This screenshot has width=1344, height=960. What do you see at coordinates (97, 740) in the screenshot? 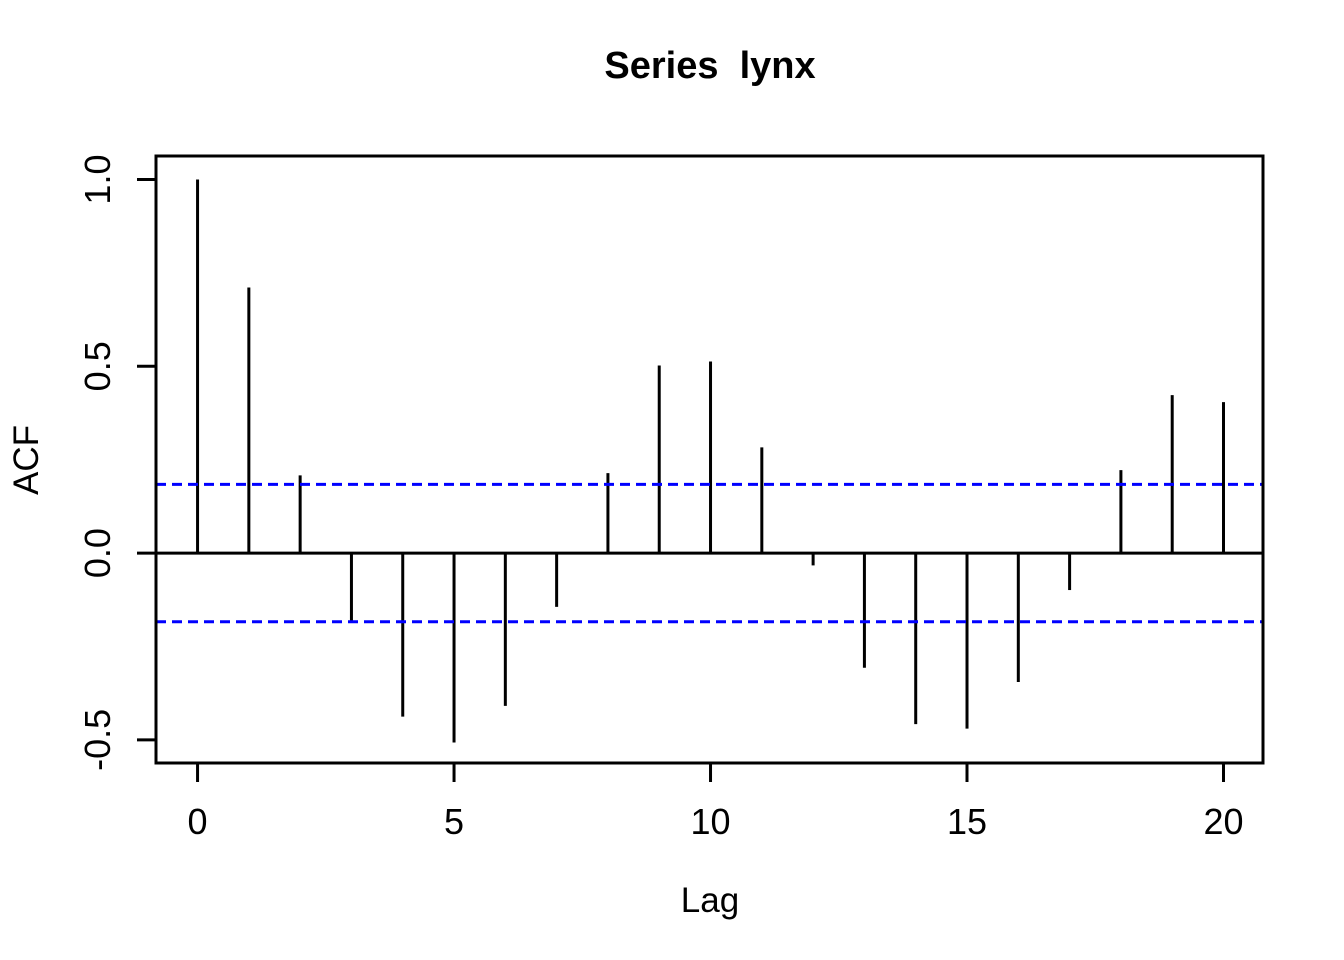
I see `y-tick-label: -0.5` at bounding box center [97, 740].